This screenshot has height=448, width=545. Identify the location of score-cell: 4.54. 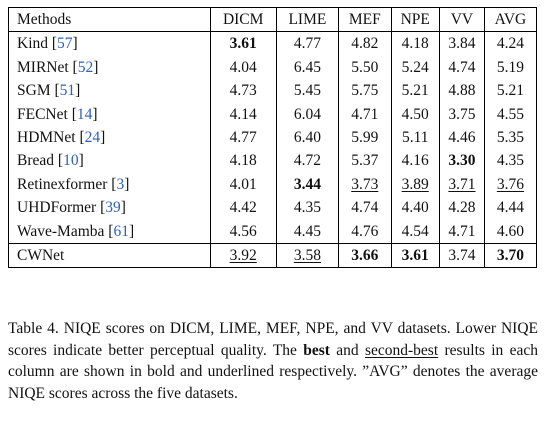
(415, 231).